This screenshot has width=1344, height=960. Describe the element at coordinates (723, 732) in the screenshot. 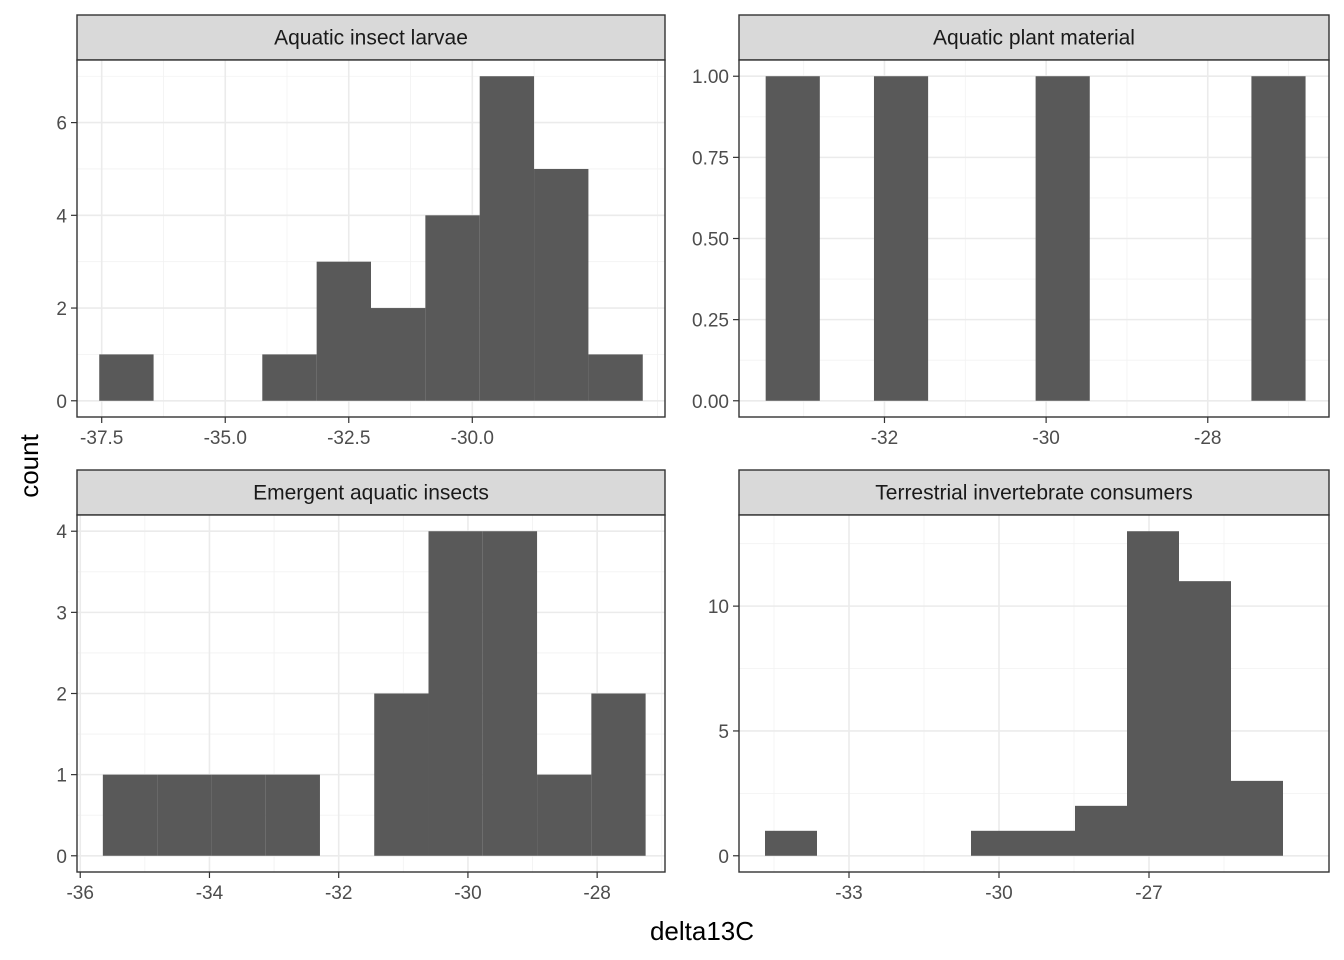

I see `y-tick-label: 5` at that location.